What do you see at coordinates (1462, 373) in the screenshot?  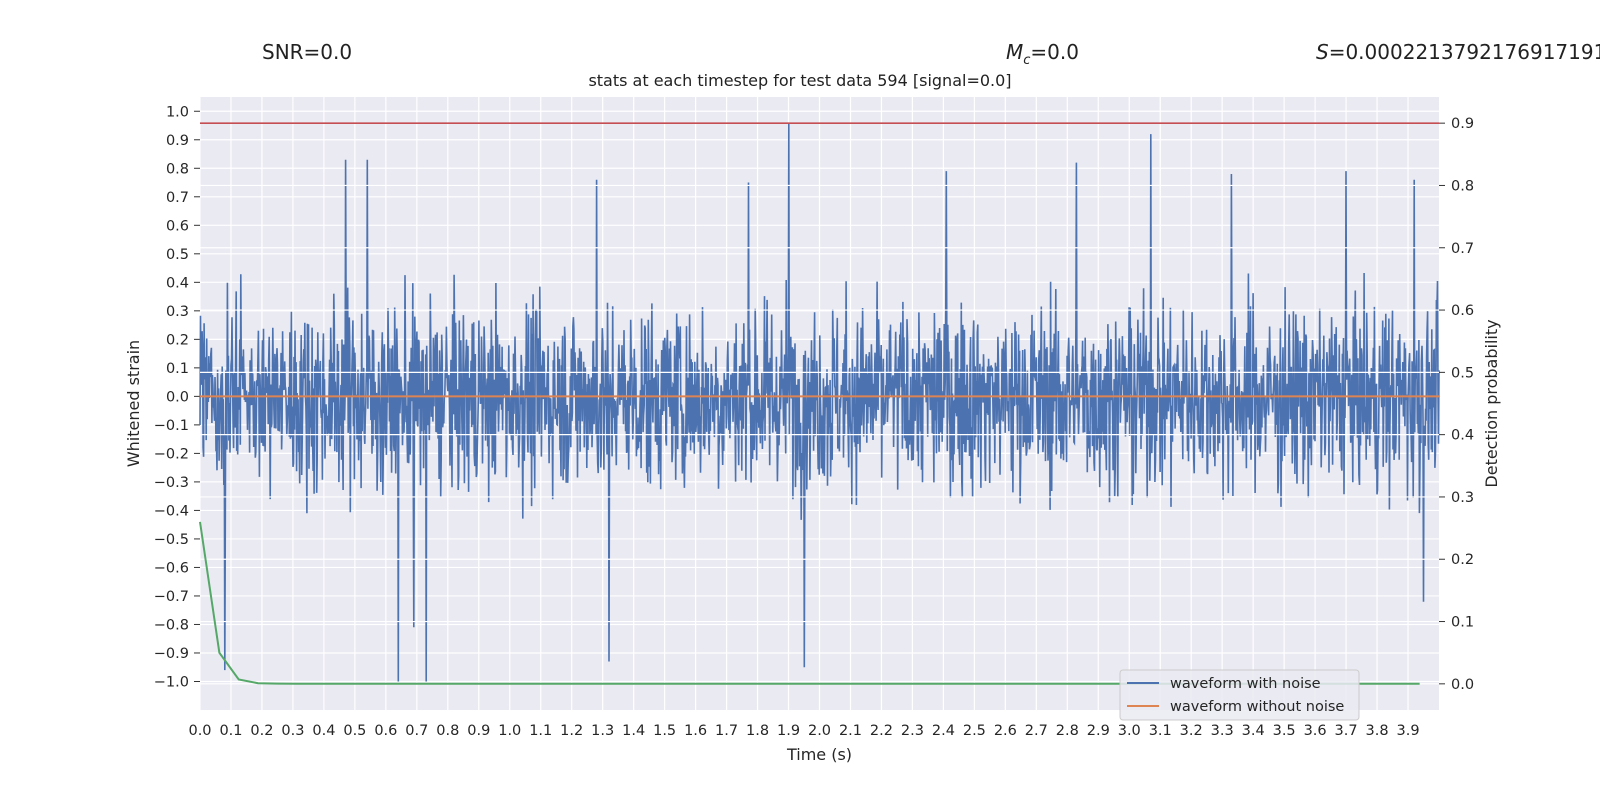 I see `y2-tick-label: 0.5` at bounding box center [1462, 373].